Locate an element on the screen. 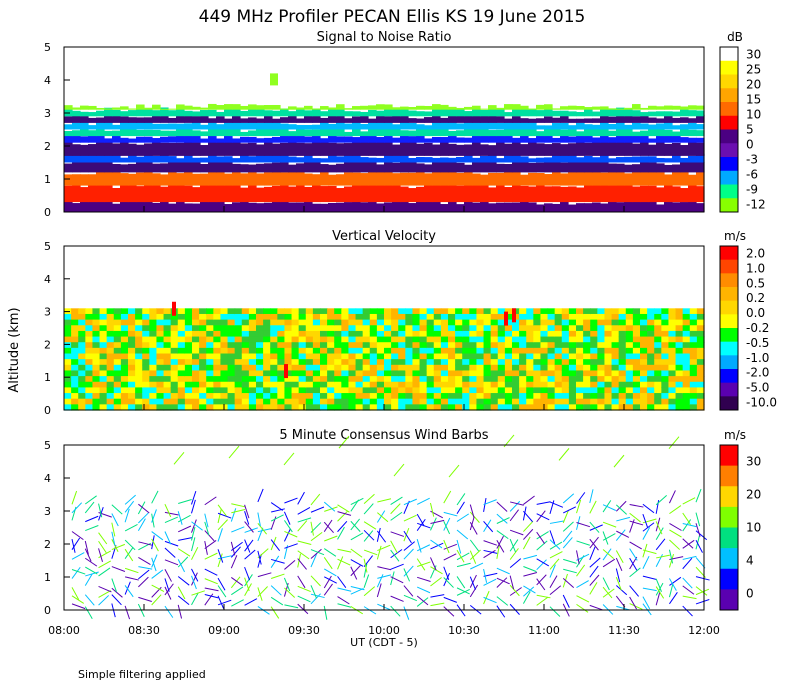 This screenshot has height=700, width=800. colorbar-swatch is located at coordinates (729, 403).